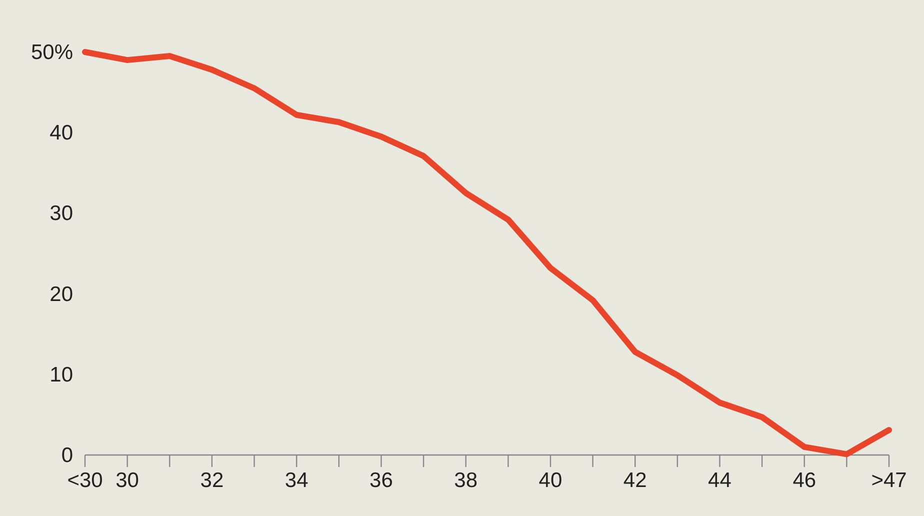 The height and width of the screenshot is (516, 924). Describe the element at coordinates (51, 52) in the screenshot. I see `y-tick-label: 50%` at that location.